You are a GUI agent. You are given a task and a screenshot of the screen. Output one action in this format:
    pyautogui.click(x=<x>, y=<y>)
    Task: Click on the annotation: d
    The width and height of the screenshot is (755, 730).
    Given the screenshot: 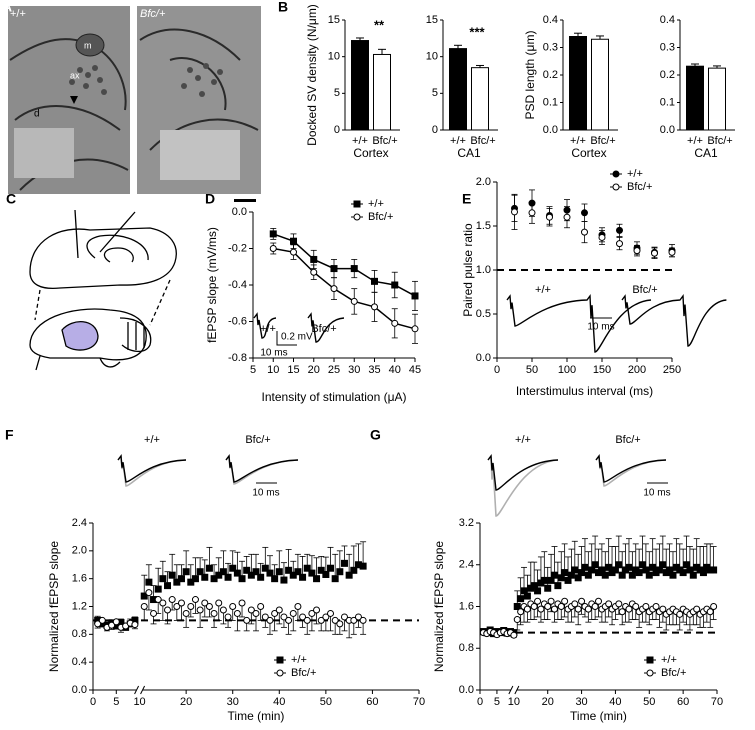 What is the action you would take?
    pyautogui.click(x=37, y=114)
    